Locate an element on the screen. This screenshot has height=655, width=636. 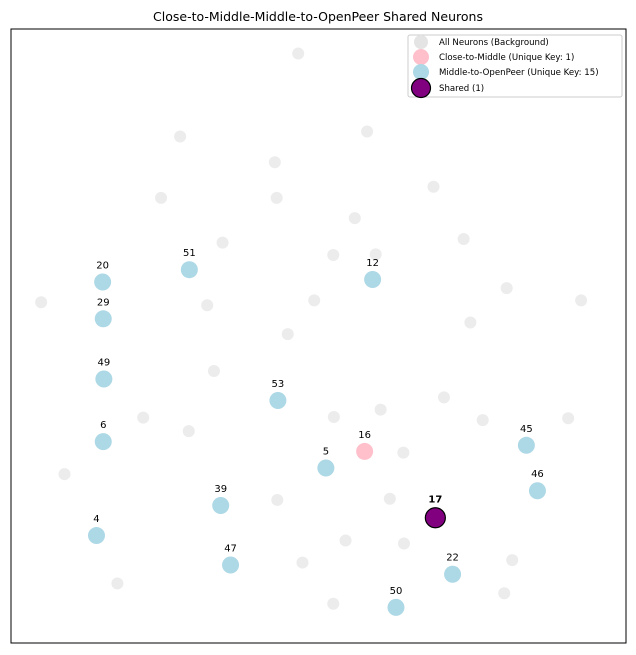
point-label: 53 is located at coordinates (278, 384).